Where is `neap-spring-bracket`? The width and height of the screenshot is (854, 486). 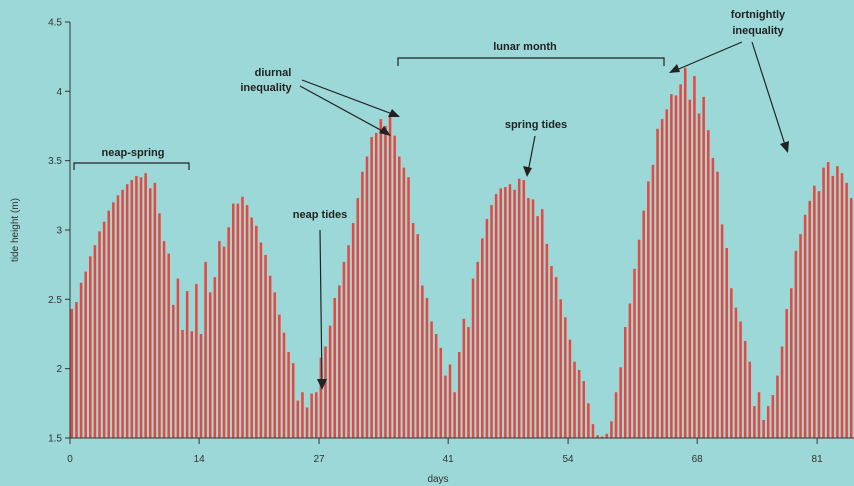
neap-spring-bracket is located at coordinates (131, 166).